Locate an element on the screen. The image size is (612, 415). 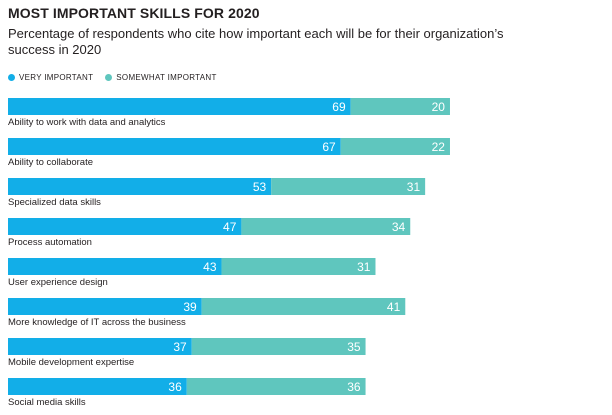
bar-value-label-very-important: 53 is located at coordinates (260, 187).